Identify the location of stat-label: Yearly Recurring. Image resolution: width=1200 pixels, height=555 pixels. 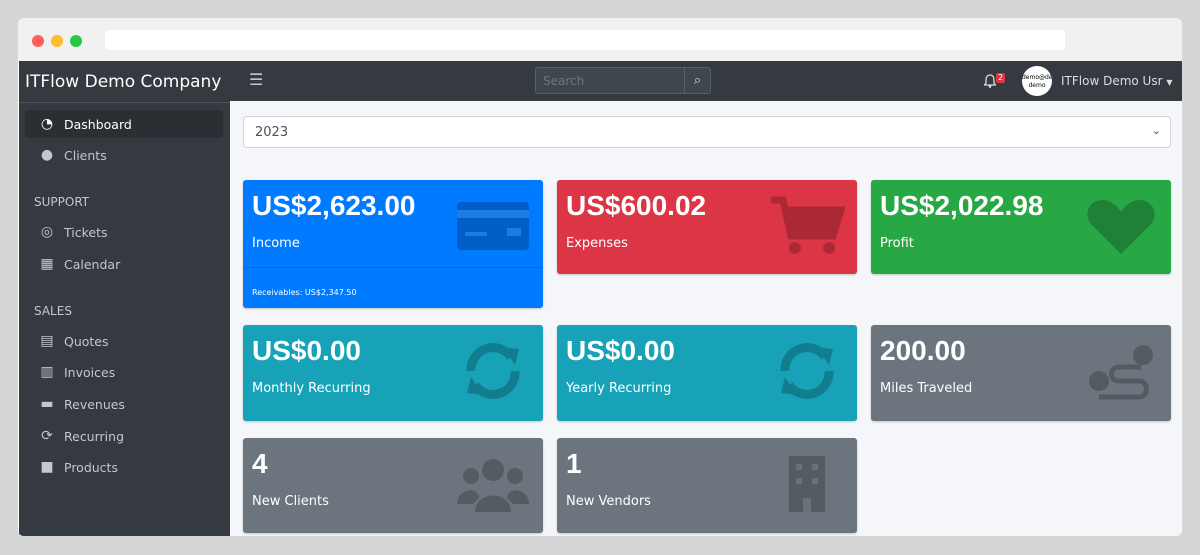
(619, 388).